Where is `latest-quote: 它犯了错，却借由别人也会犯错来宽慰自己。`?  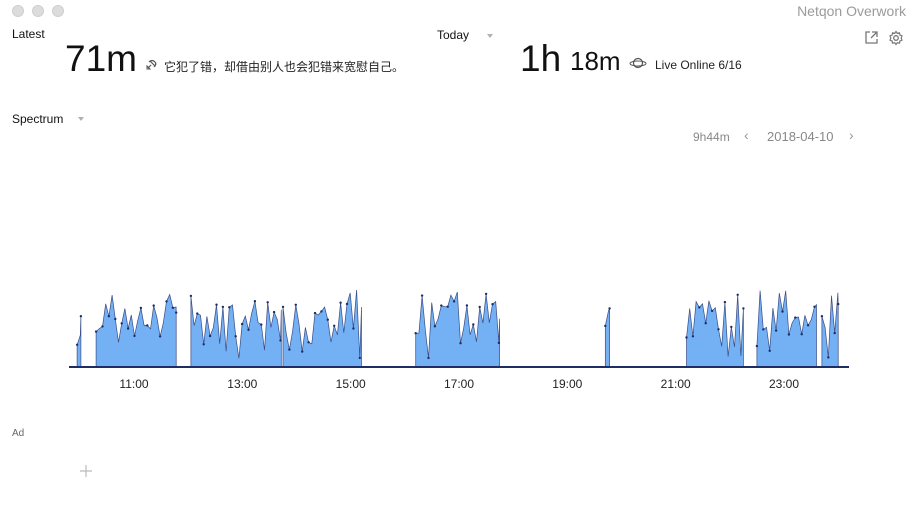 latest-quote: 它犯了错，却借由别人也会犯错来宽慰自己。 is located at coordinates (284, 67).